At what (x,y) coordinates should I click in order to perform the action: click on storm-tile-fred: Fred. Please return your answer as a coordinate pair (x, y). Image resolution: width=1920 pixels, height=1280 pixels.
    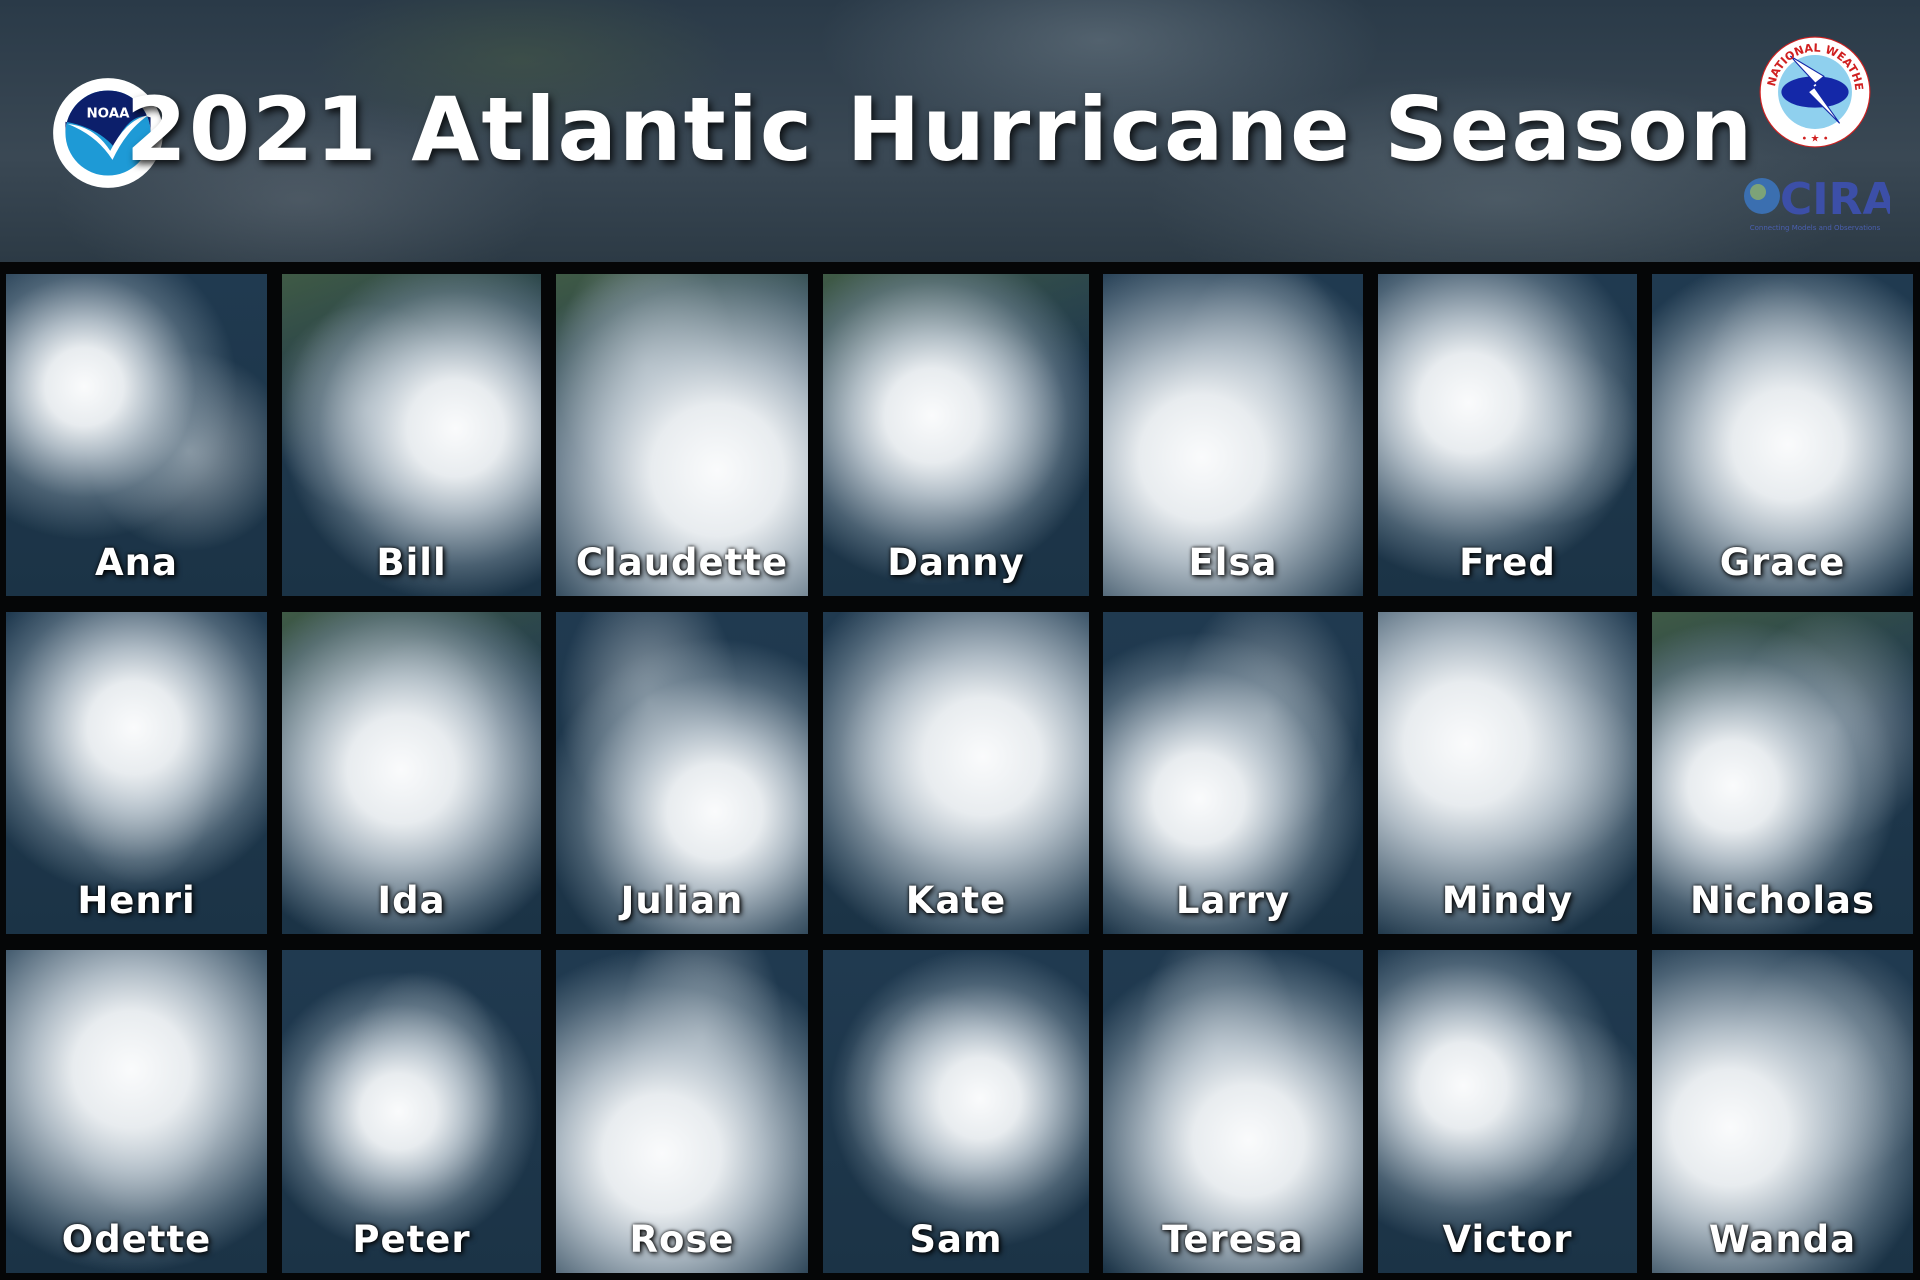
    Looking at the image, I should click on (1507, 435).